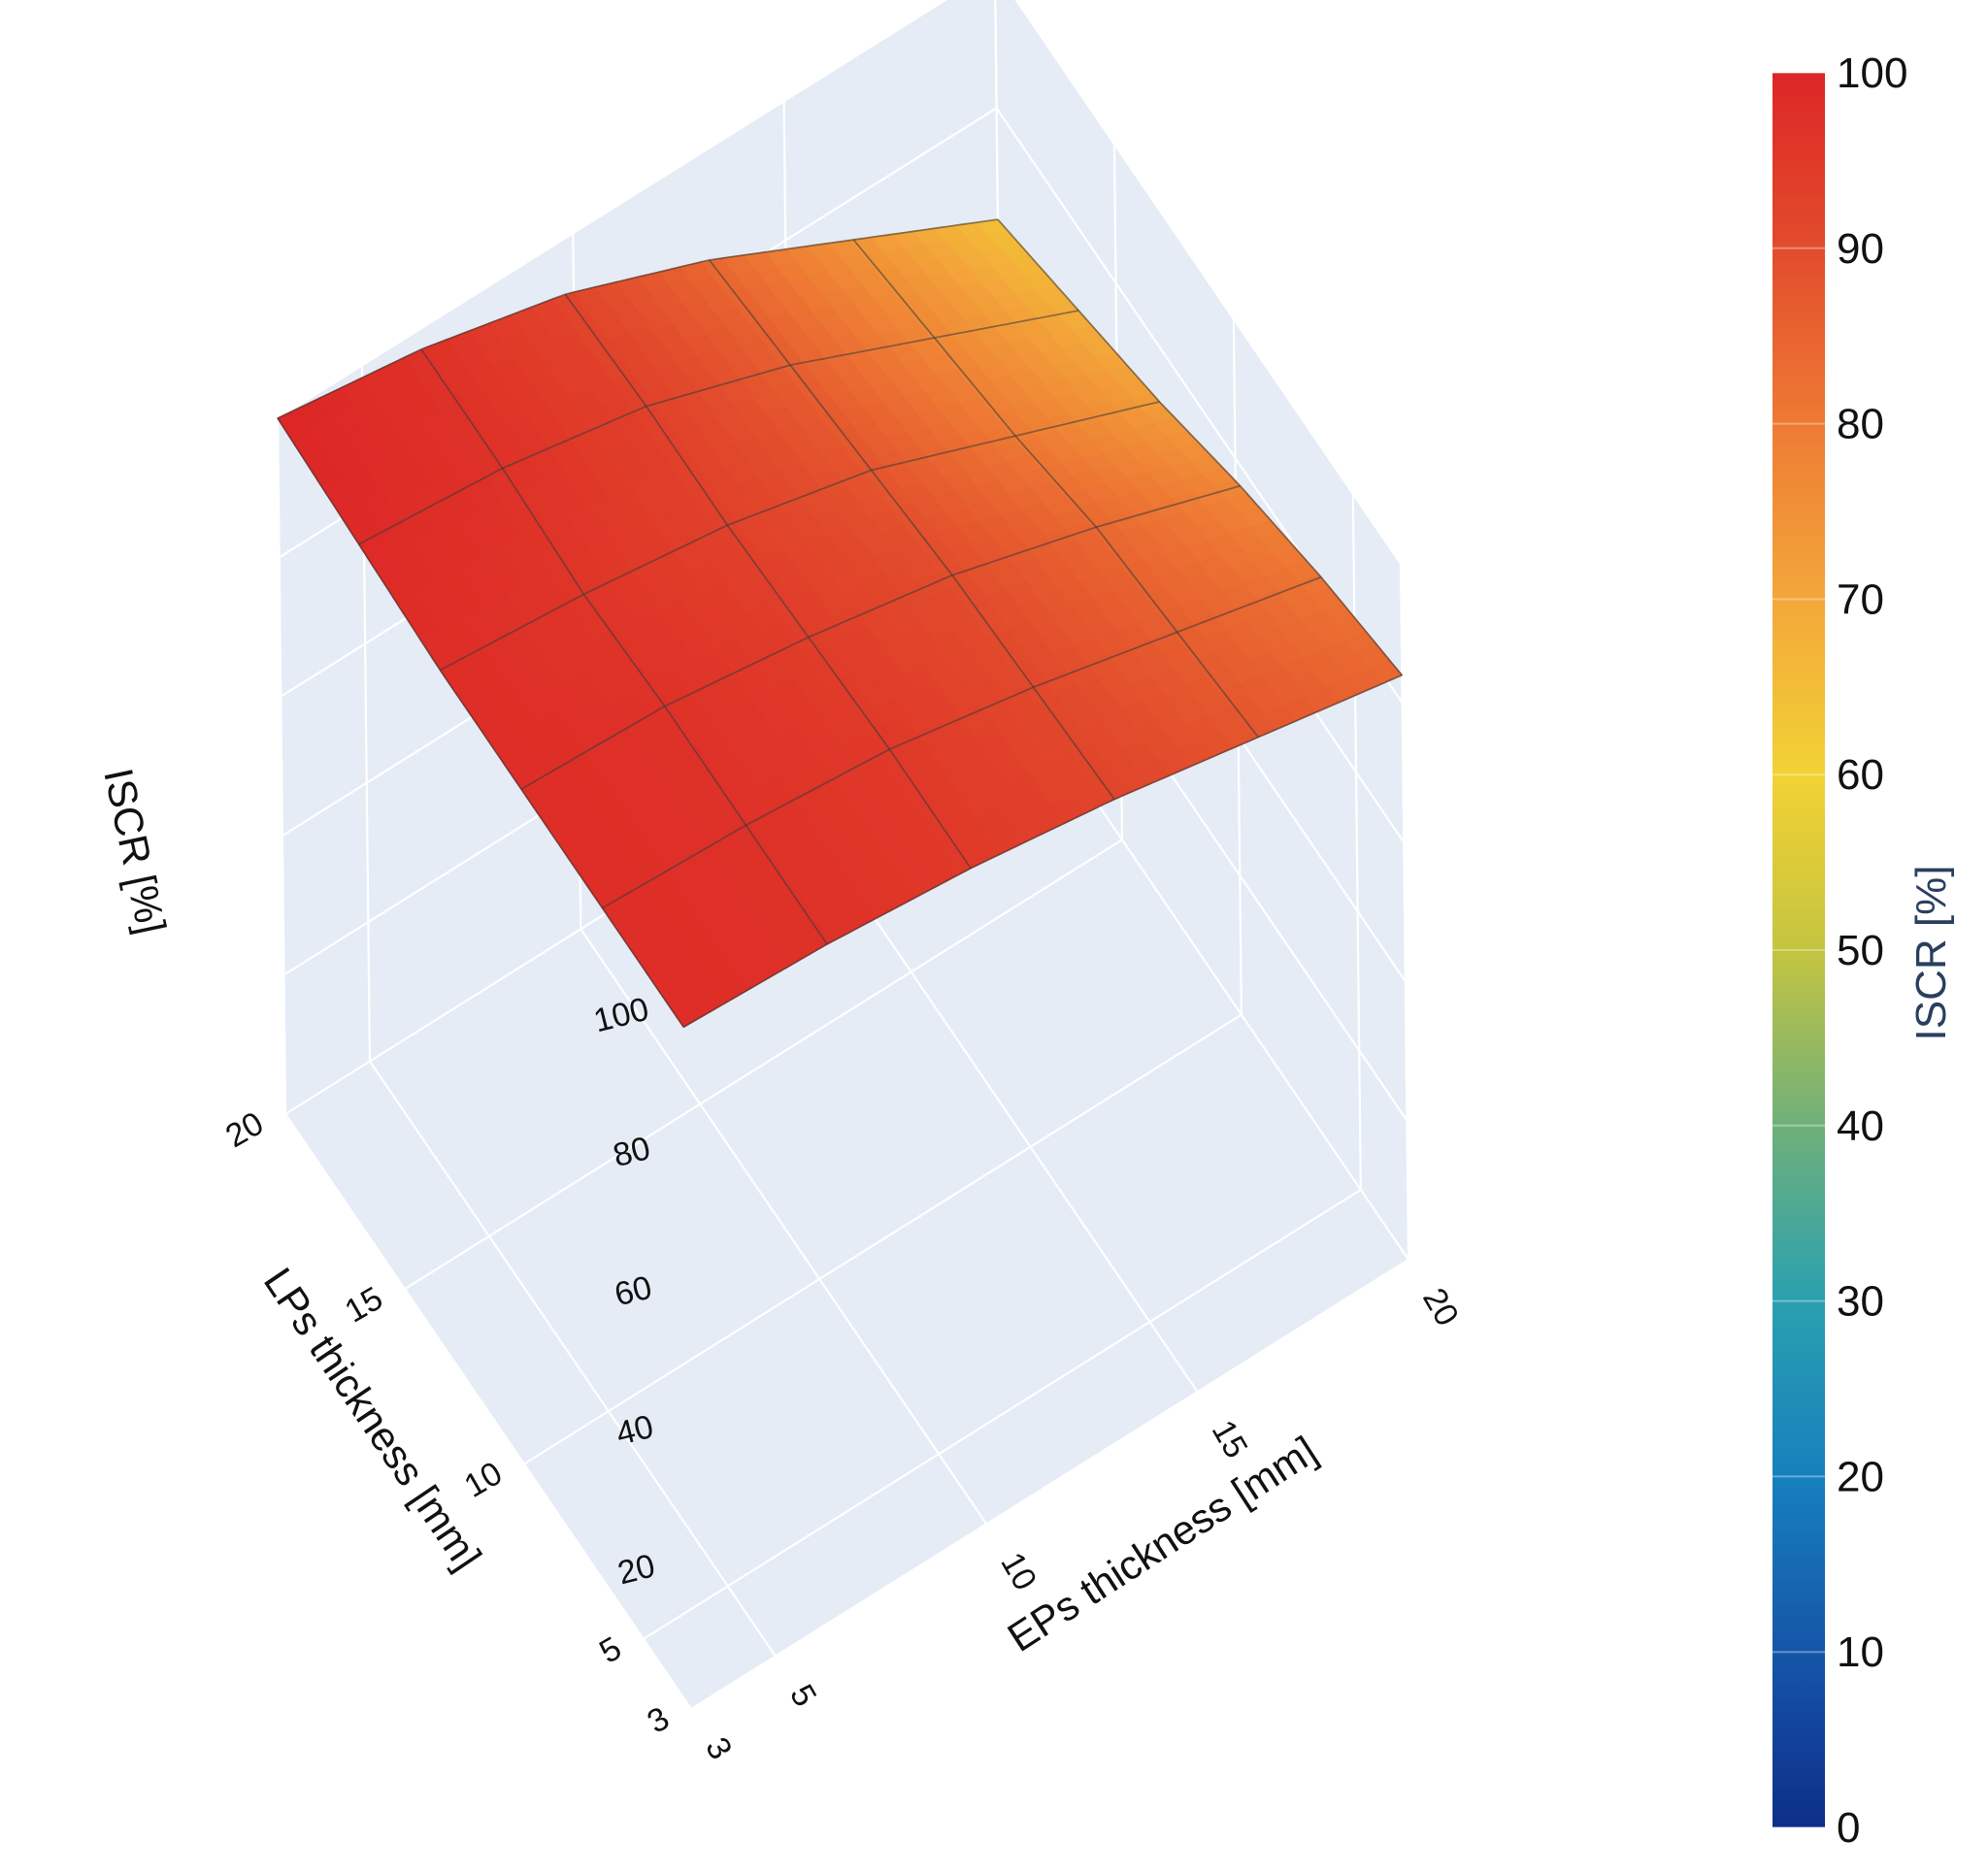 This screenshot has height=1874, width=1988. Describe the element at coordinates (610, 1650) in the screenshot. I see `y-tick-label: 5` at that location.